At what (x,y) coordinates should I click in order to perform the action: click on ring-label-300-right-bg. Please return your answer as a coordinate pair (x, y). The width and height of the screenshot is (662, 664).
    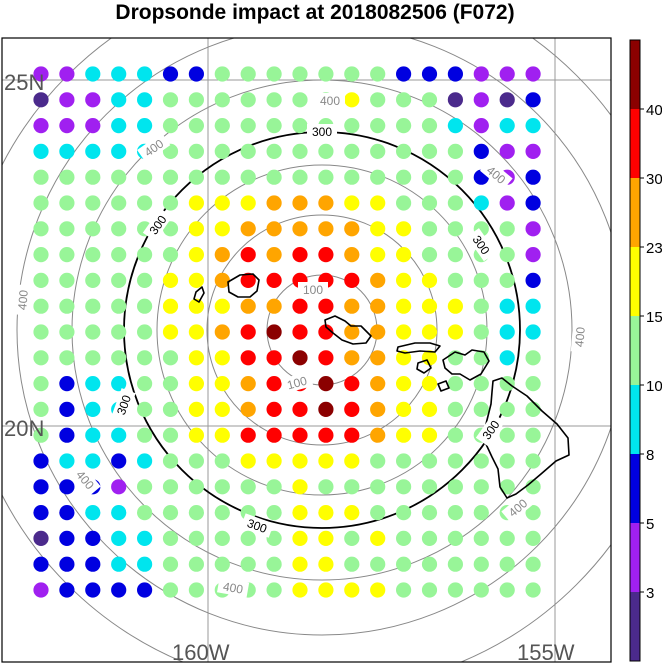
    Looking at the image, I should click on (481, 245).